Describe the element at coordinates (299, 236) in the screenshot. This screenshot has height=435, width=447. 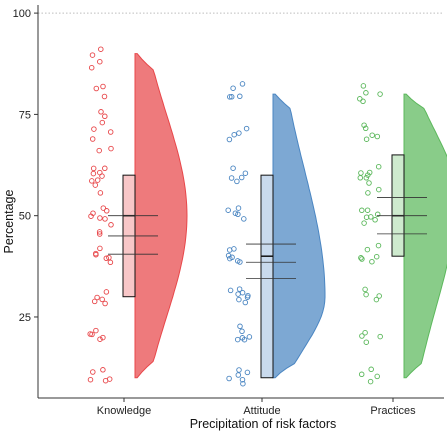
I see `density-attitude` at that location.